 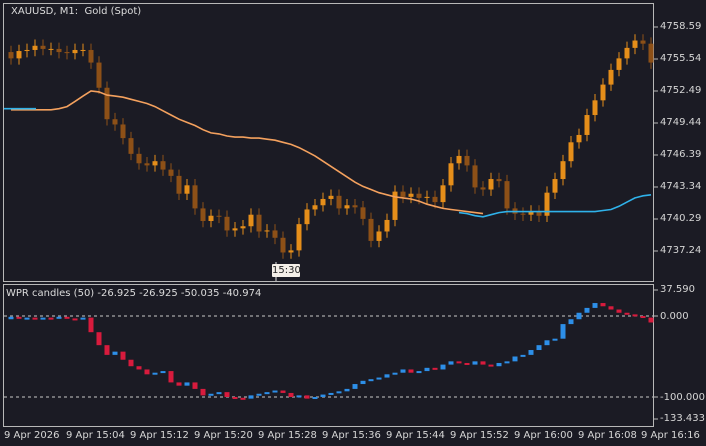 I want to click on price-axis-label: 4746.39, so click(x=681, y=154).